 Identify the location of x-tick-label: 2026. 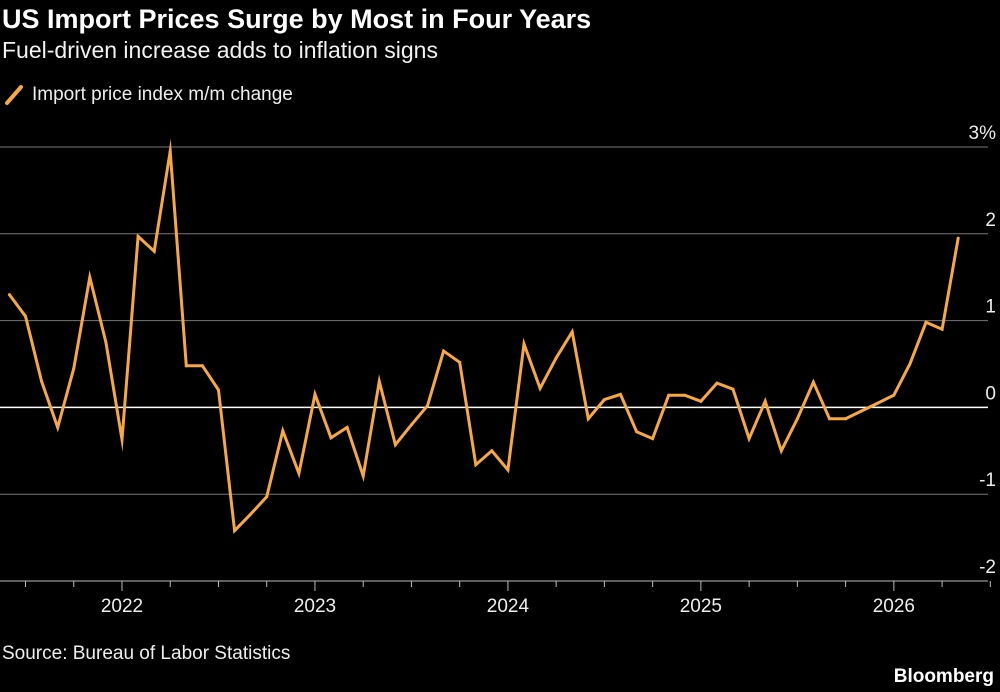
(894, 606).